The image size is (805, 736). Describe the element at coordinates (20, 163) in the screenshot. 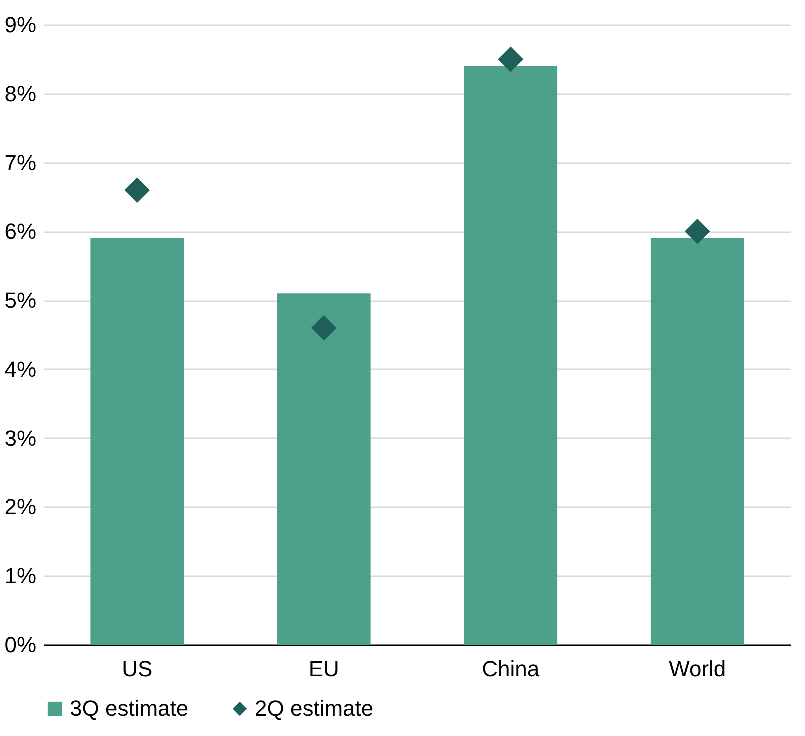

I see `y-tick-label: 7%` at that location.